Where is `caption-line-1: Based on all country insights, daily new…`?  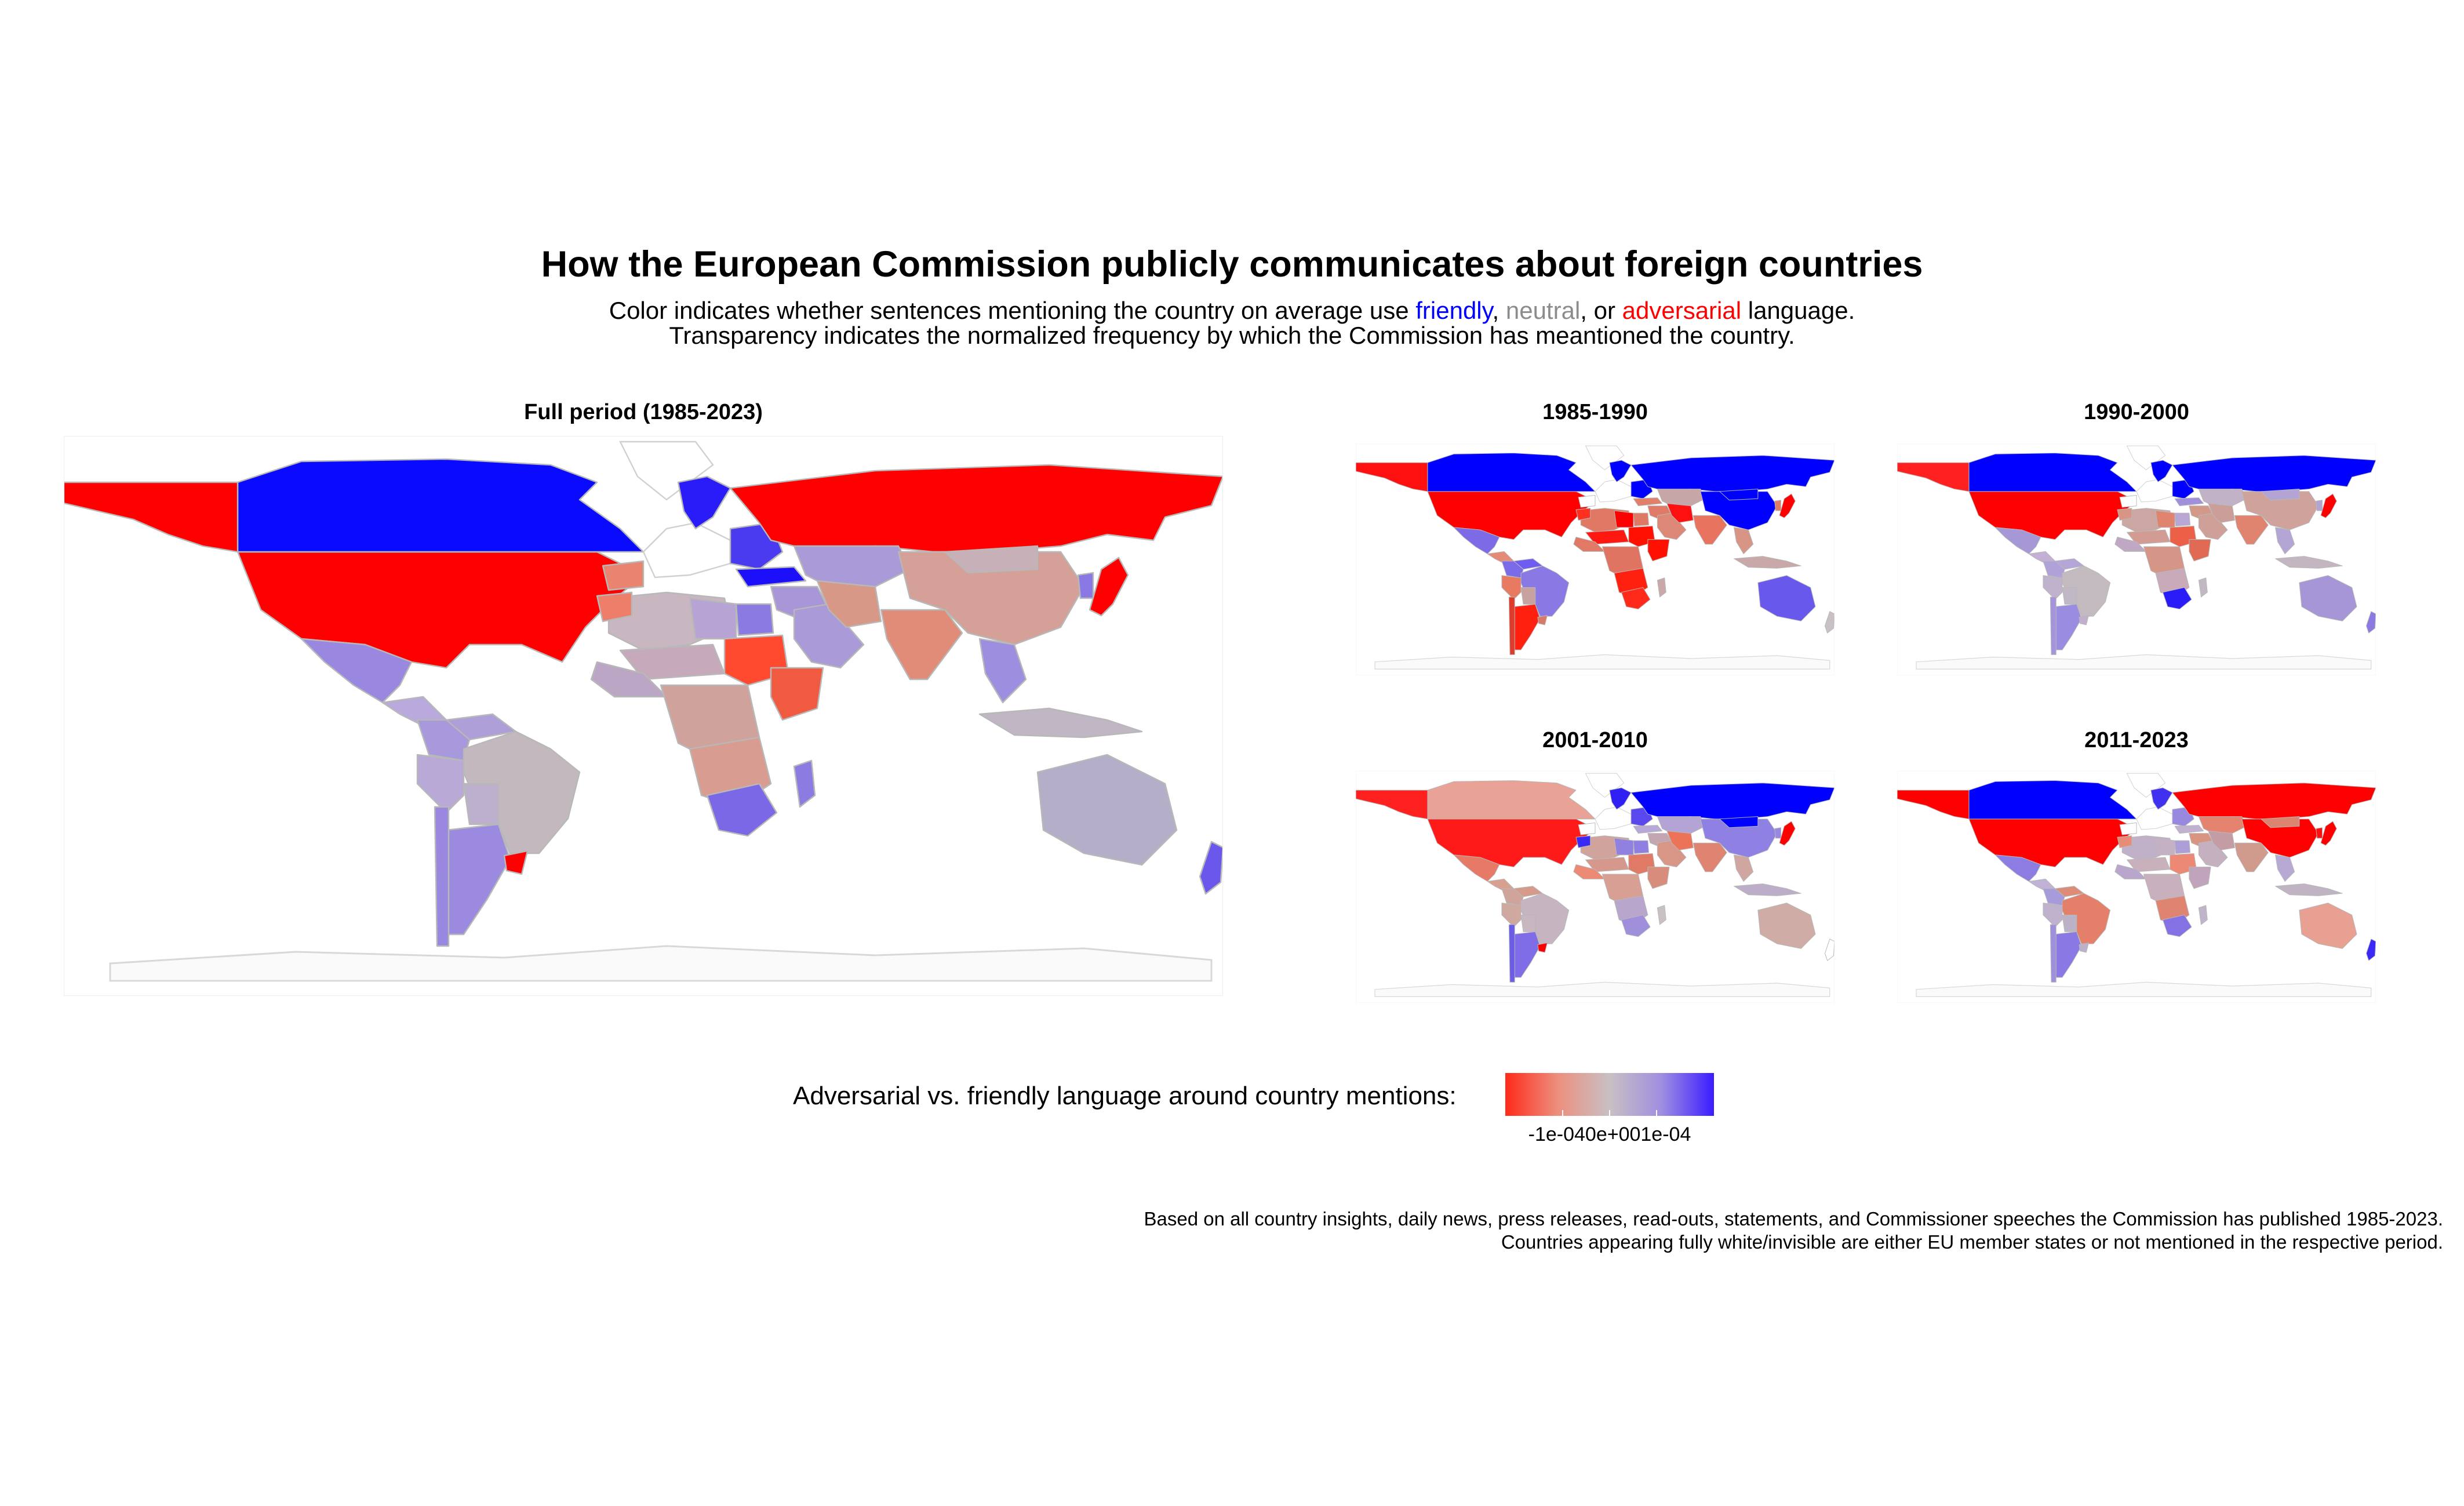
caption-line-1: Based on all country insights, daily new… is located at coordinates (1793, 1219).